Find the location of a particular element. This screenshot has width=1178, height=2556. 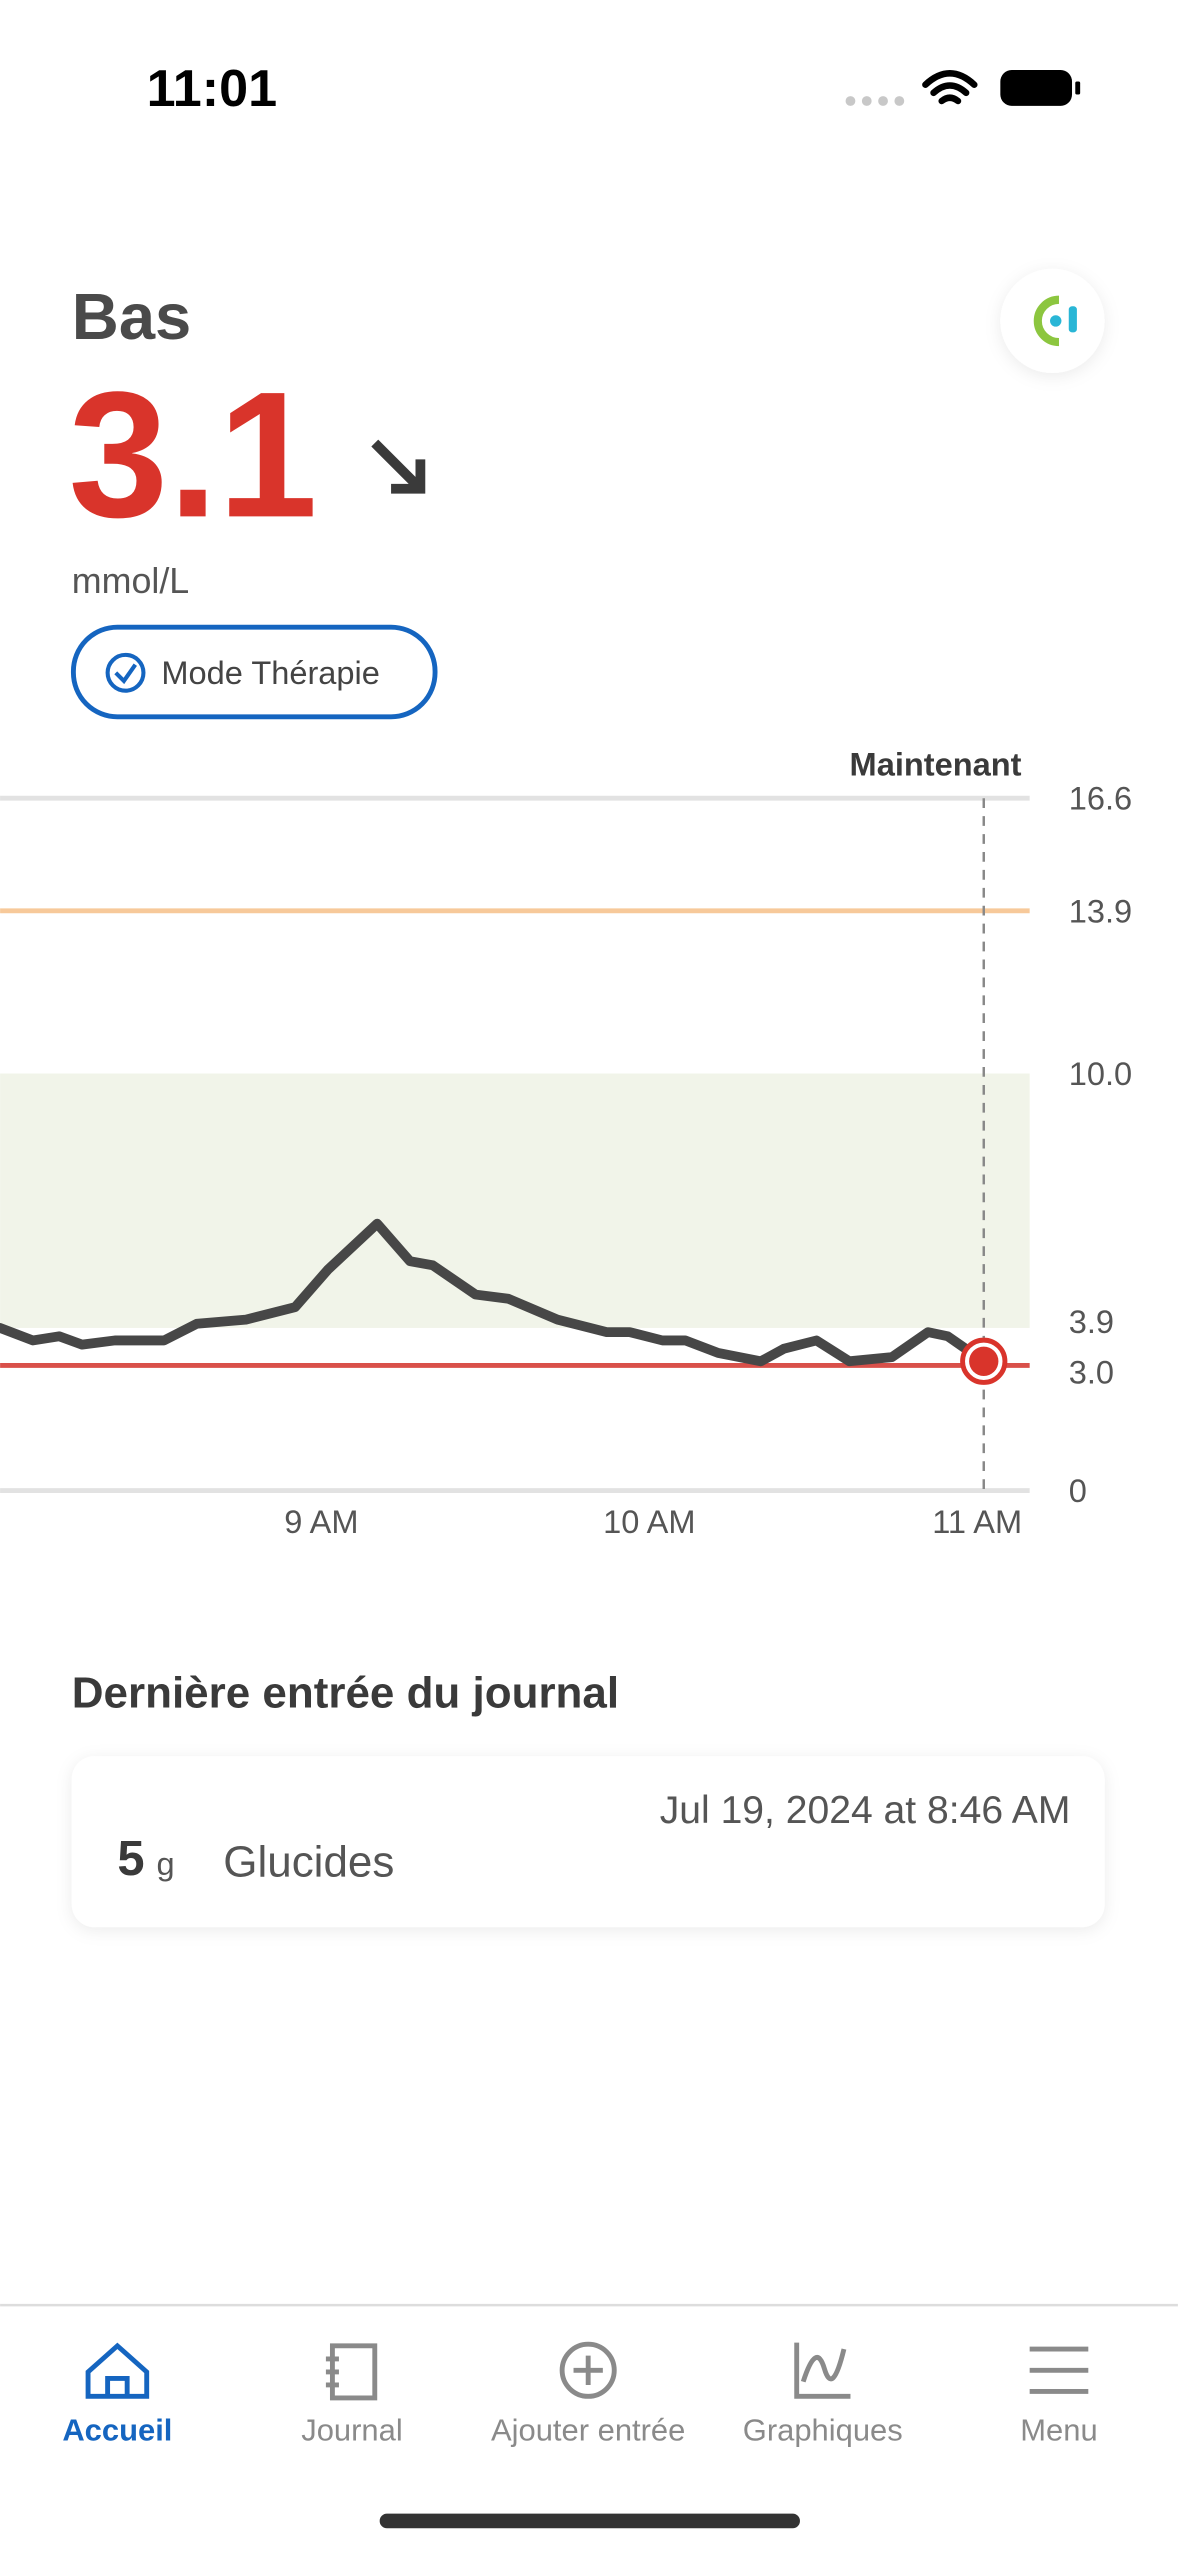

wifi is located at coordinates (950, 87).